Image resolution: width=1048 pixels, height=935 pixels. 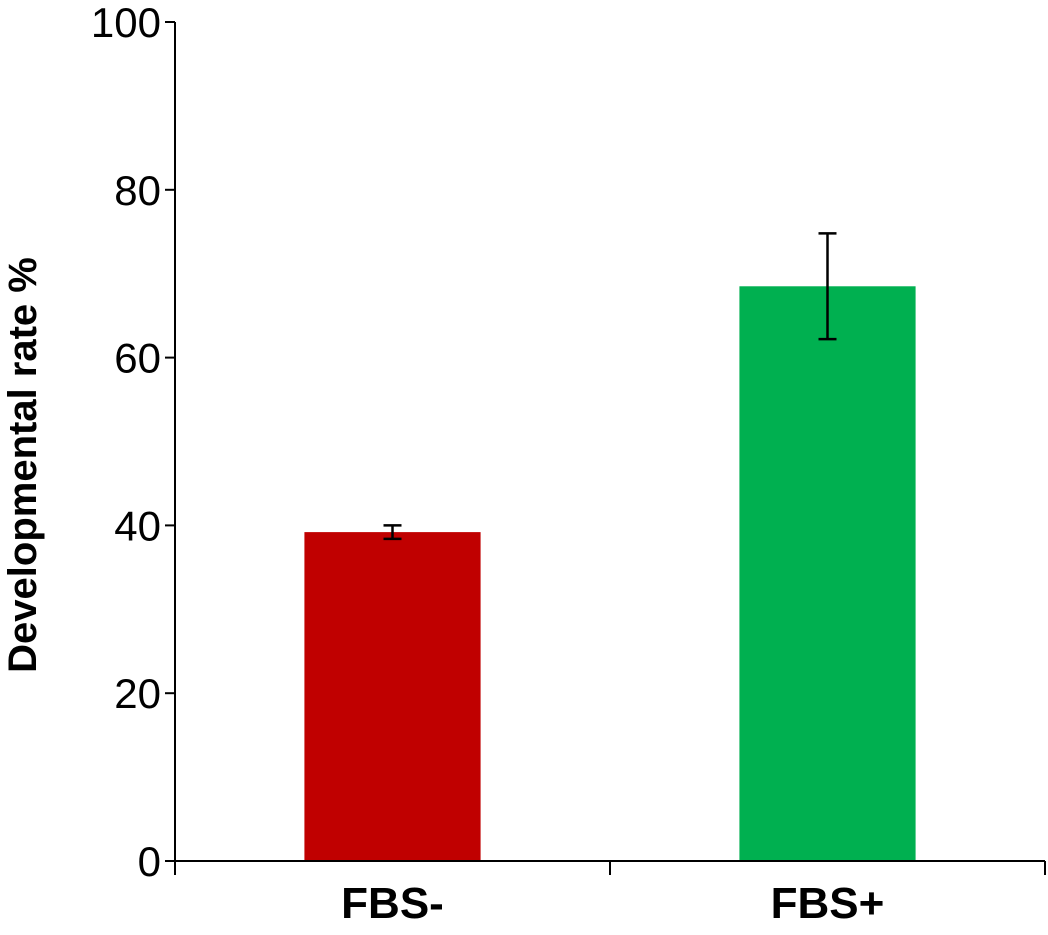 What do you see at coordinates (23, 465) in the screenshot?
I see `y-axis-title: Developmental rate %` at bounding box center [23, 465].